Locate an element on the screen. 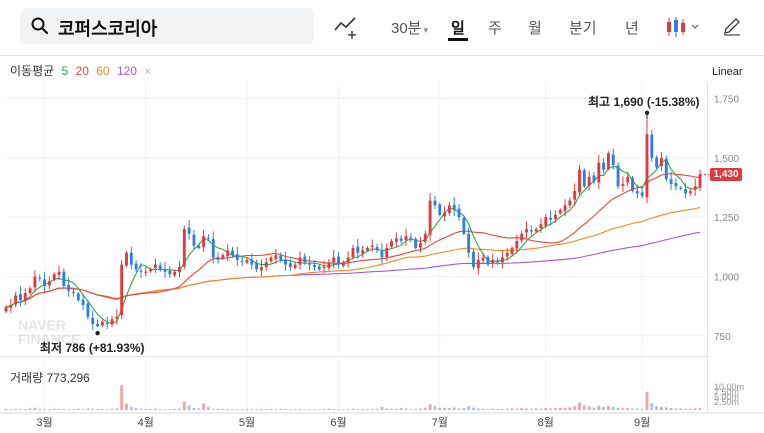 The height and width of the screenshot is (433, 764). tab-30min: 30분 ▾ is located at coordinates (409, 27).